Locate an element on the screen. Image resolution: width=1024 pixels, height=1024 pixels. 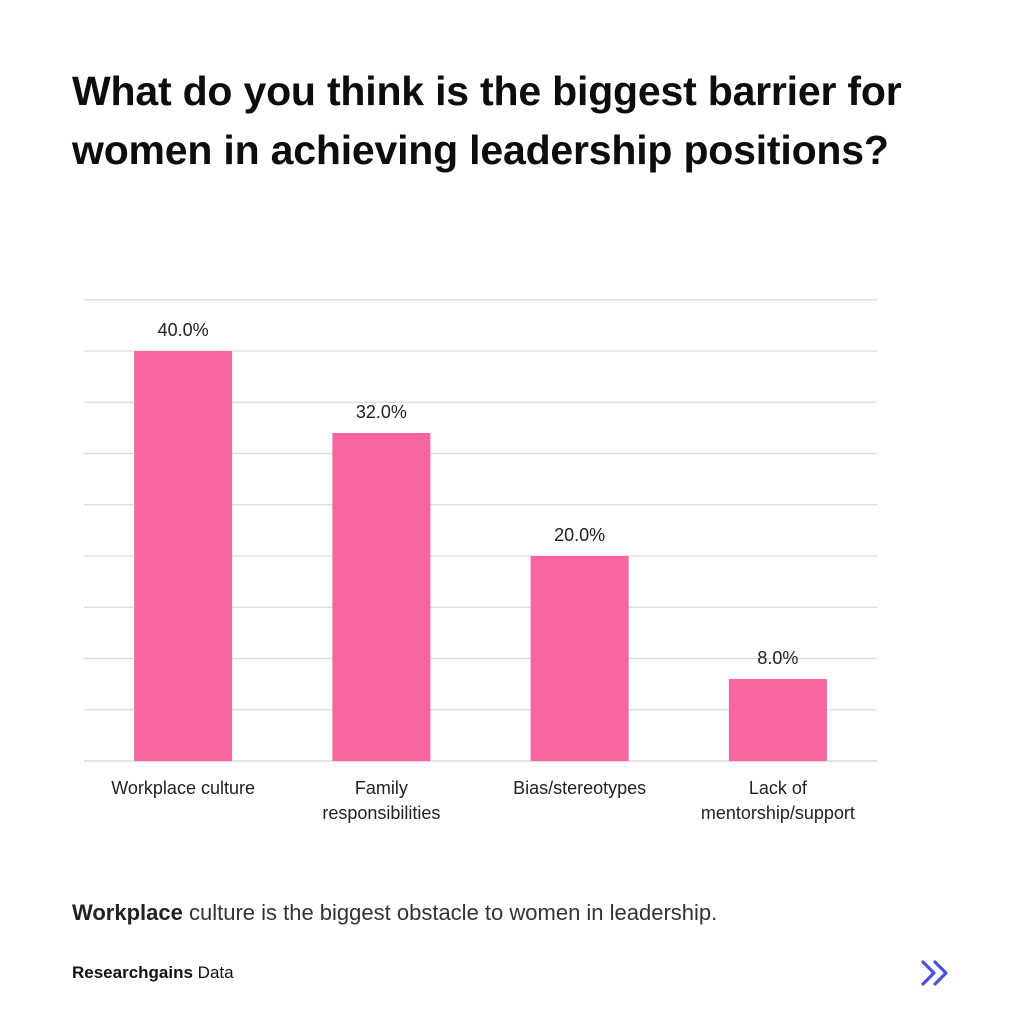
value-label: 8.0% is located at coordinates (777, 658).